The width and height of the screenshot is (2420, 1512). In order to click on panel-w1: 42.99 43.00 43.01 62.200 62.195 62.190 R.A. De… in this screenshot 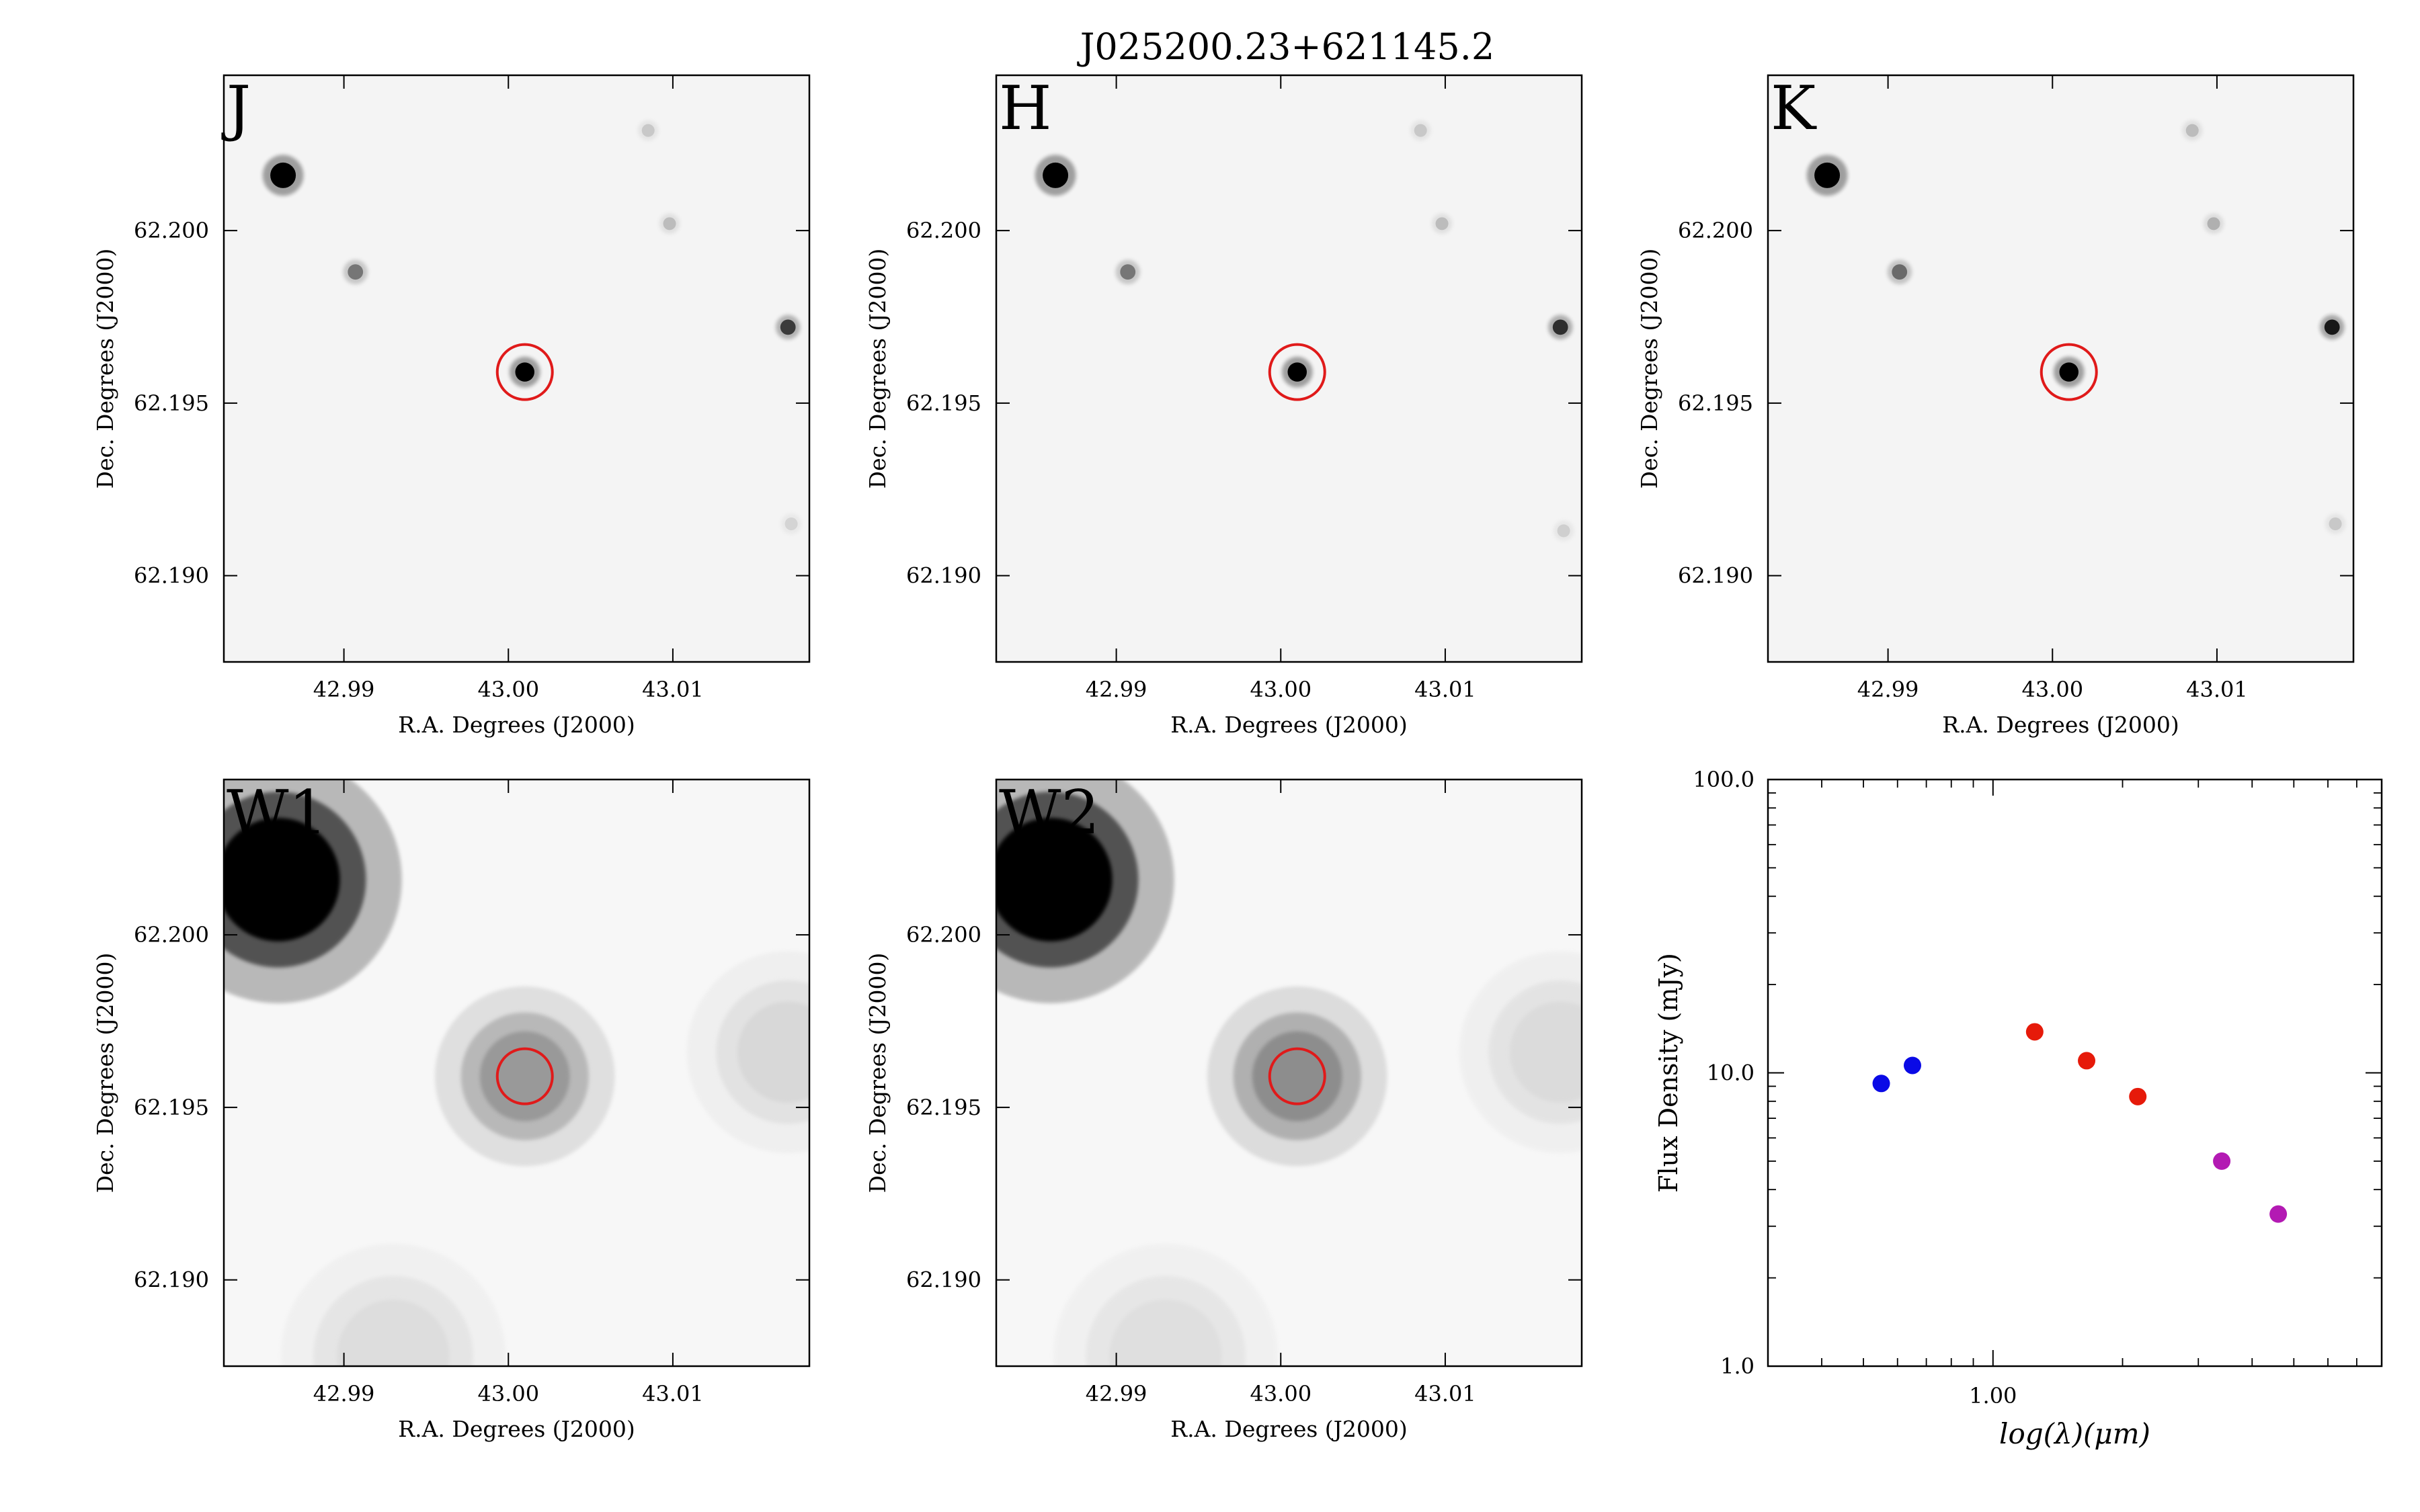, I will do `click(451, 1110)`.